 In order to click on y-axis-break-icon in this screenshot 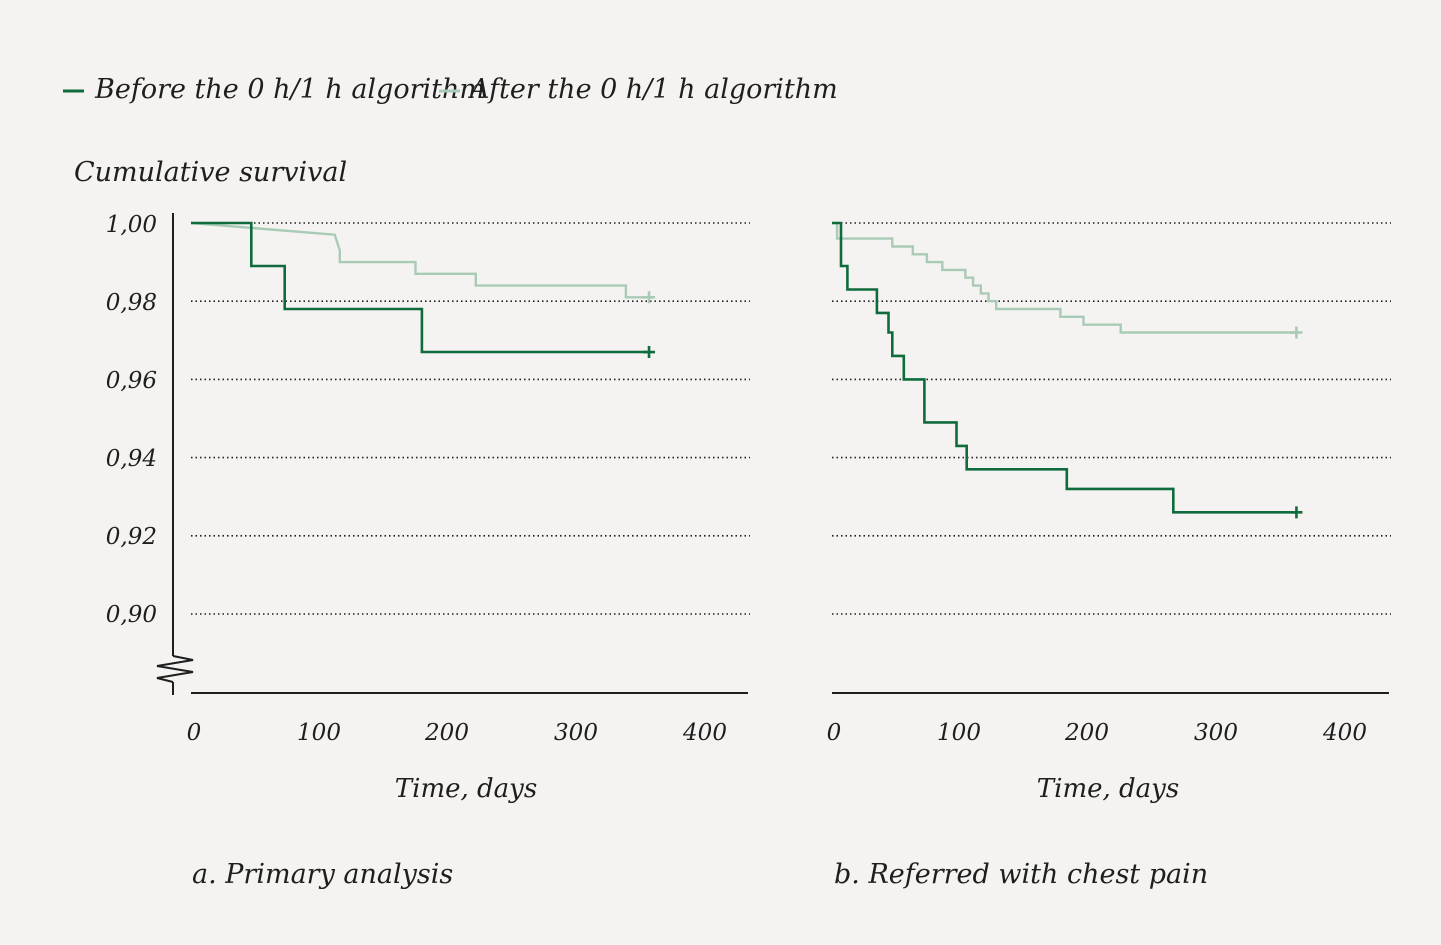, I will do `click(175, 669)`.